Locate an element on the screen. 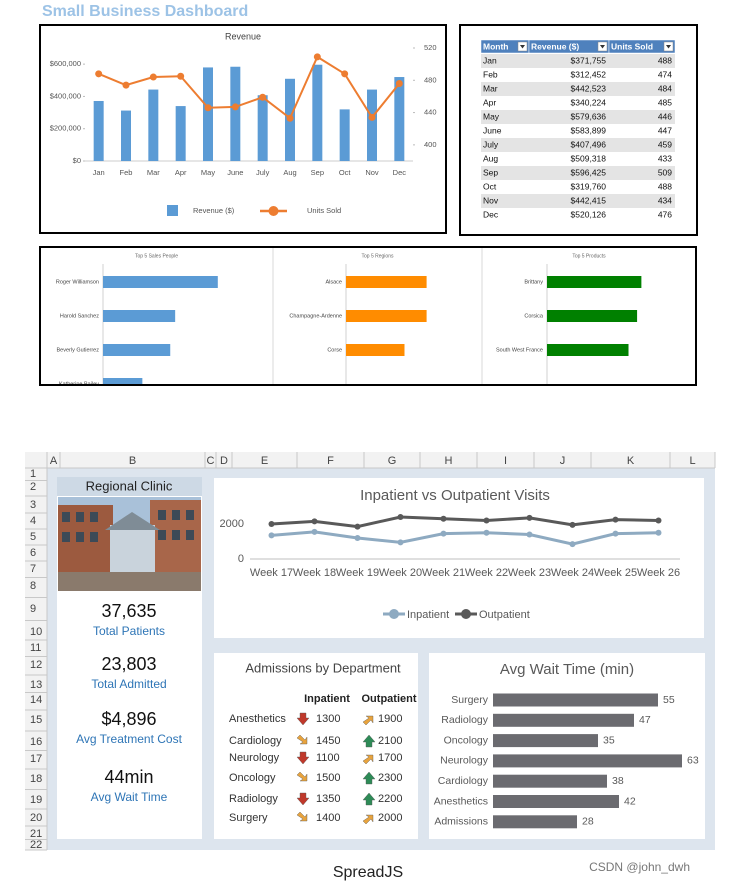 This screenshot has height=886, width=731. column-header: I is located at coordinates (505, 461).